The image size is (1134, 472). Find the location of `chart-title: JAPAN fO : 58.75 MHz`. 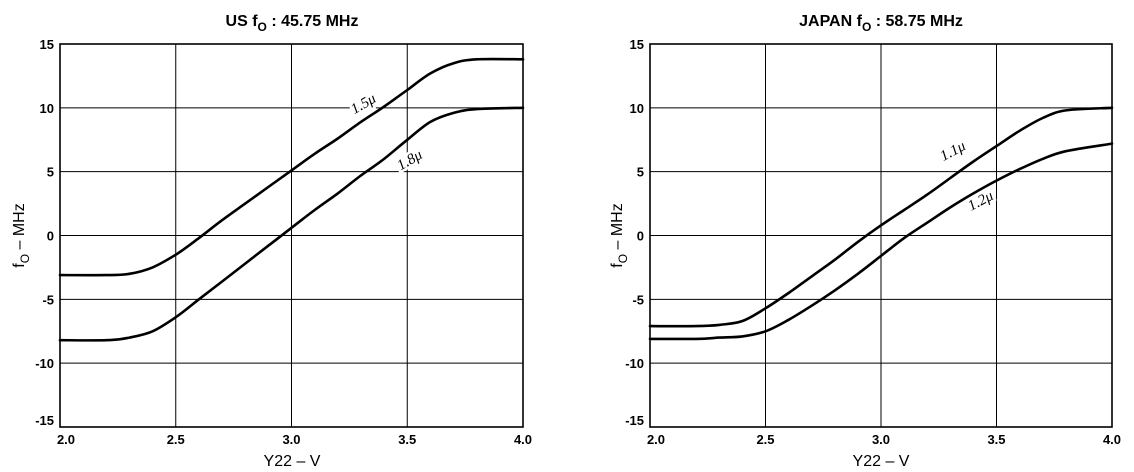

chart-title: JAPAN fO : 58.75 MHz is located at coordinates (881, 23).